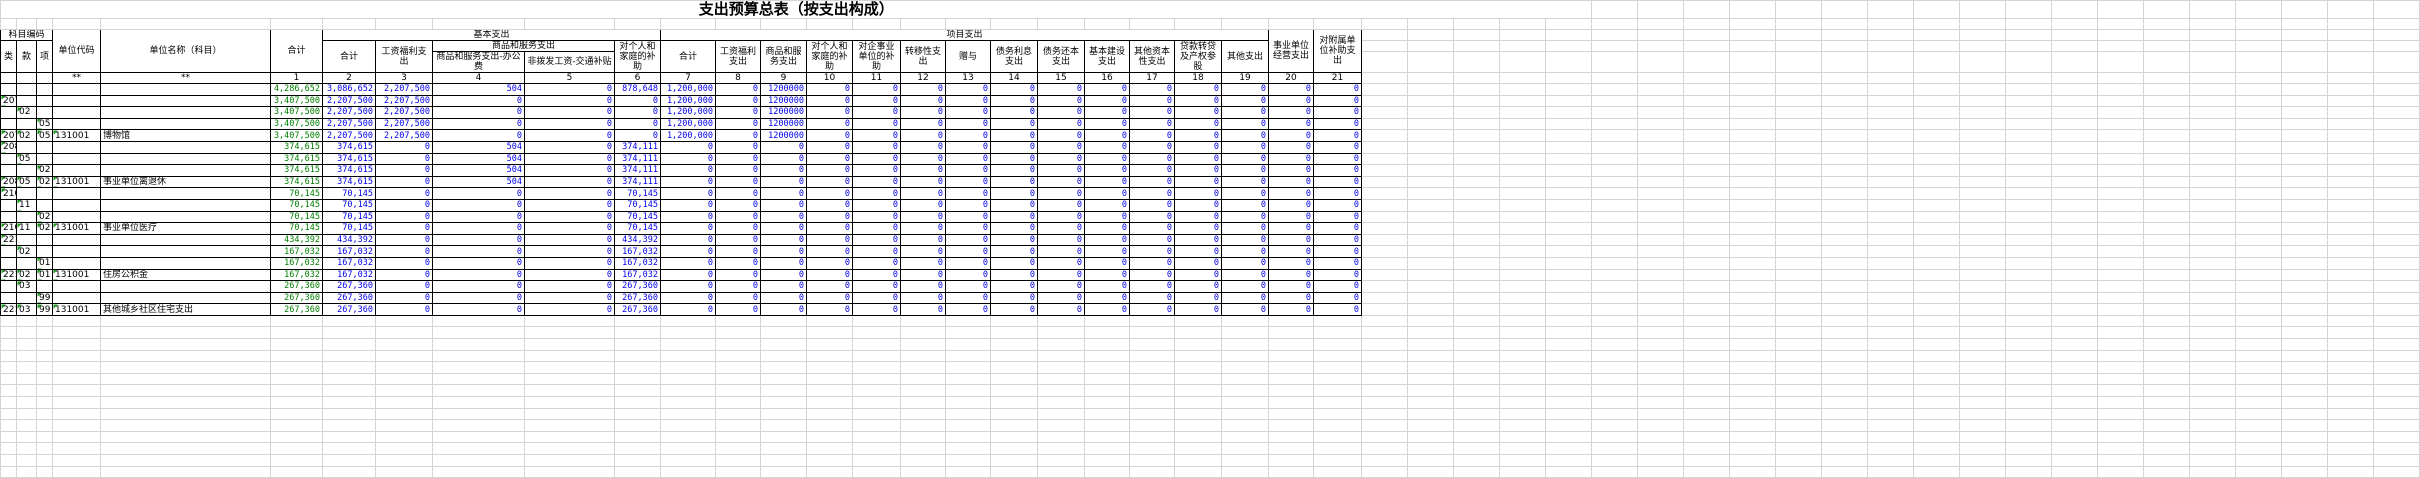 The width and height of the screenshot is (2420, 478). Describe the element at coordinates (923, 56) in the screenshot. I see `header-cell: 转移性支出` at that location.